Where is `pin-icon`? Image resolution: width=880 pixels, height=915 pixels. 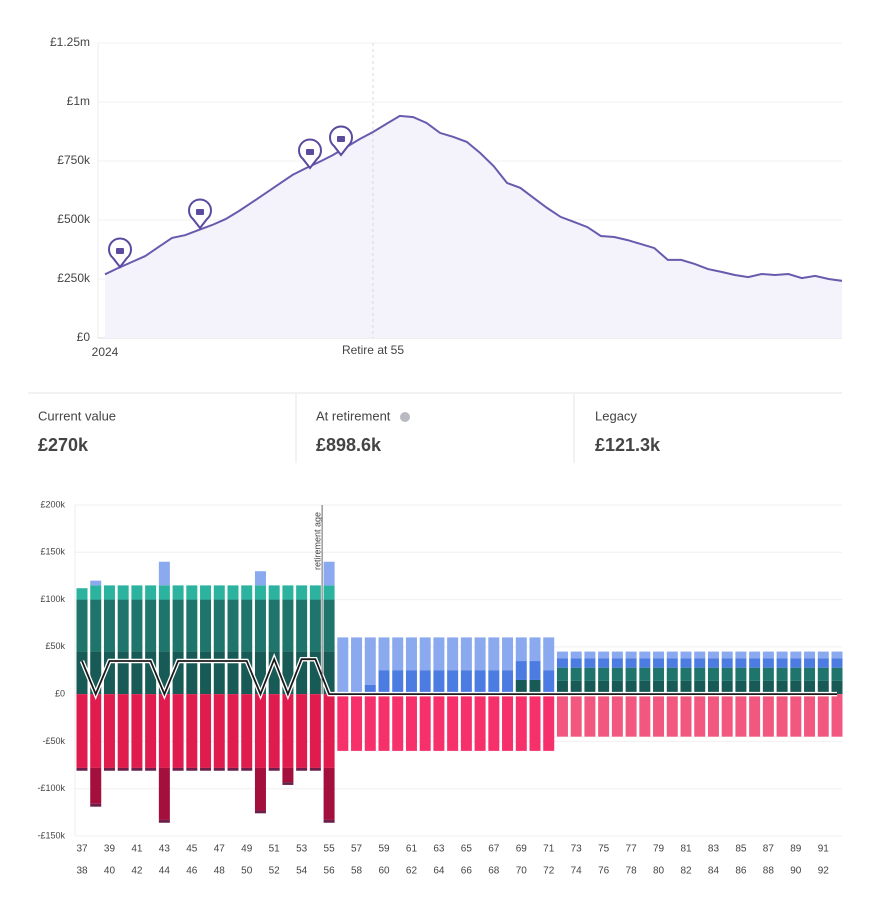
pin-icon is located at coordinates (310, 152).